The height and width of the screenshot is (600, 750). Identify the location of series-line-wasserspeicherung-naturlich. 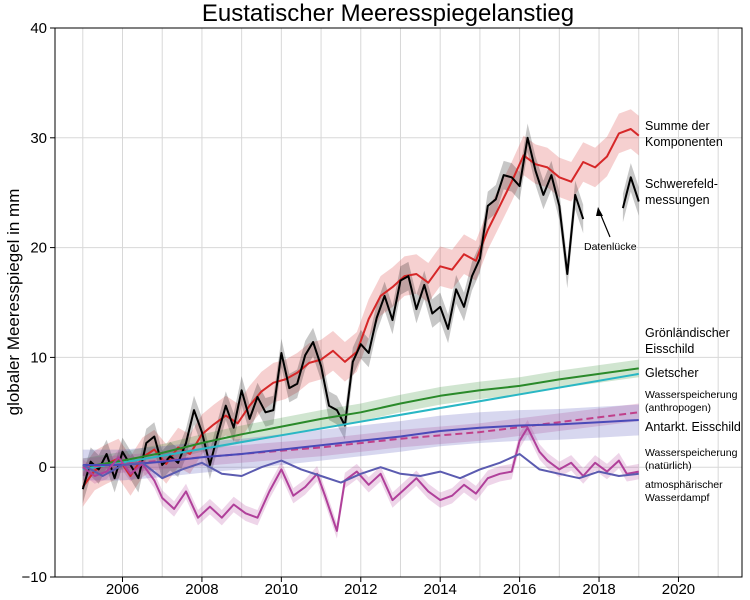
(360, 479).